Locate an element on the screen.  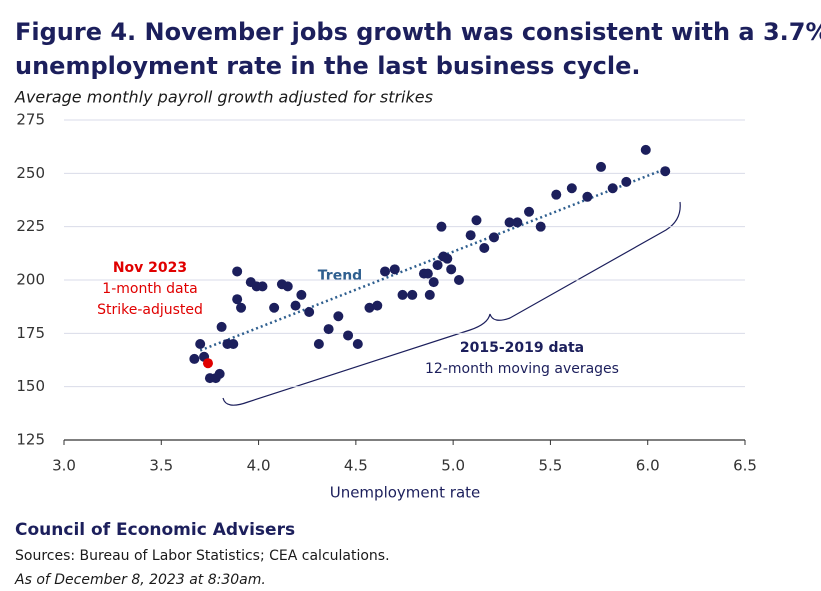
y-tick-label: 175 is located at coordinates (30, 333).